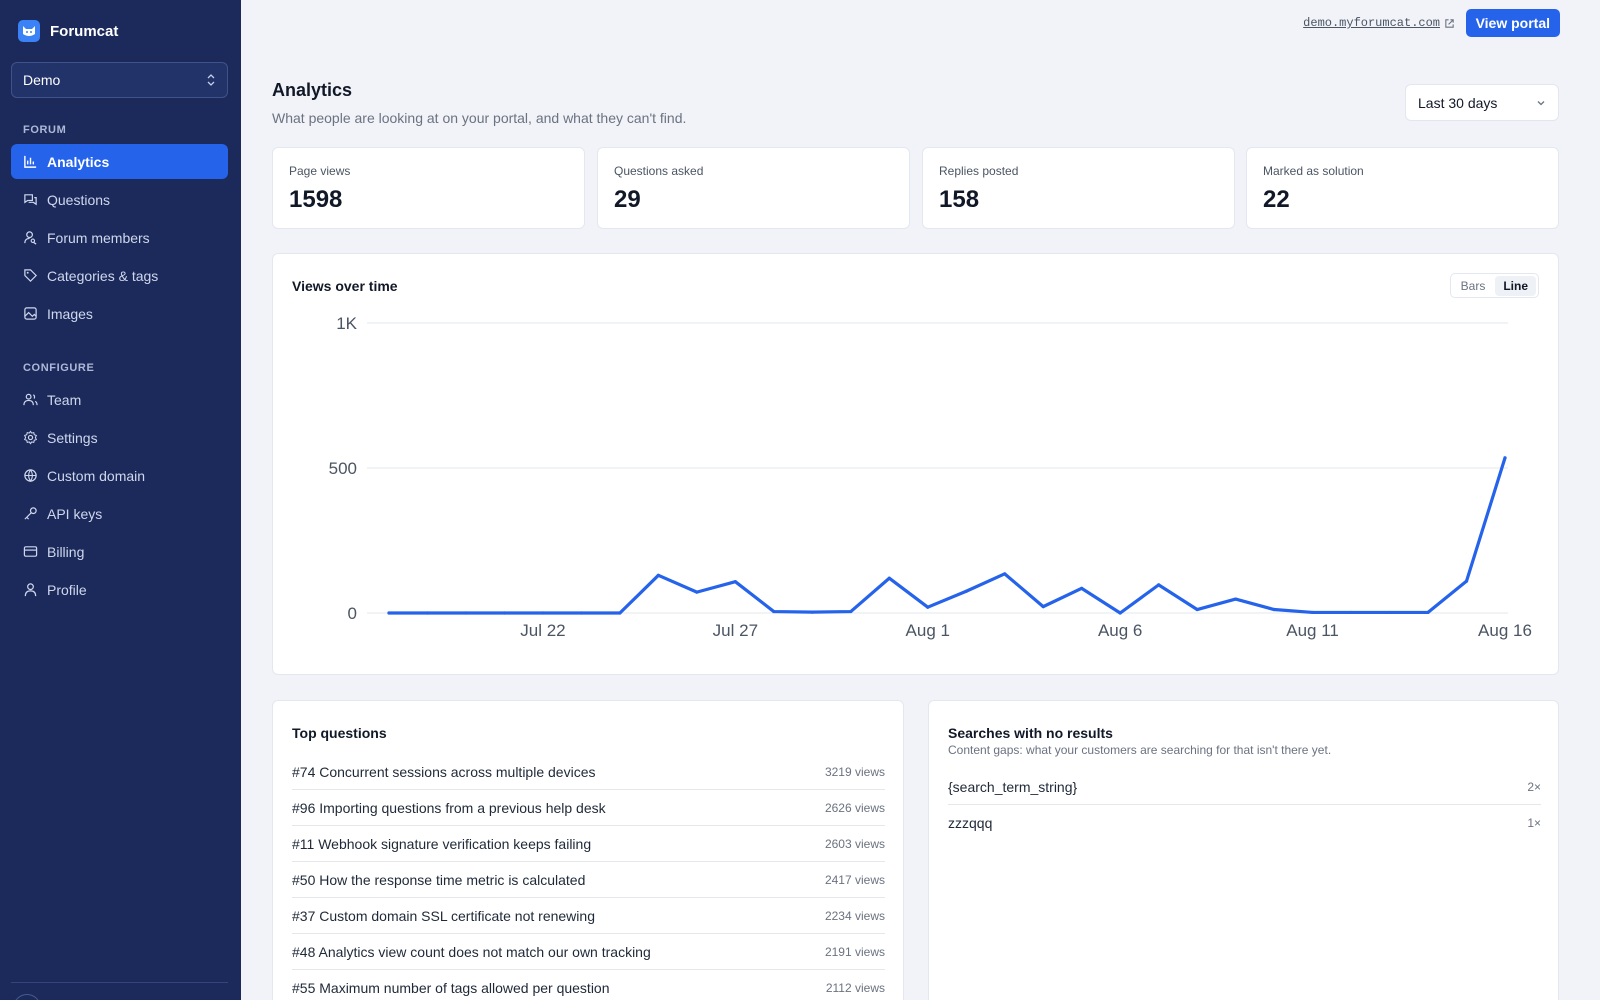 This screenshot has height=1000, width=1600. Describe the element at coordinates (928, 630) in the screenshot. I see `x-tick-label: Aug 1` at that location.